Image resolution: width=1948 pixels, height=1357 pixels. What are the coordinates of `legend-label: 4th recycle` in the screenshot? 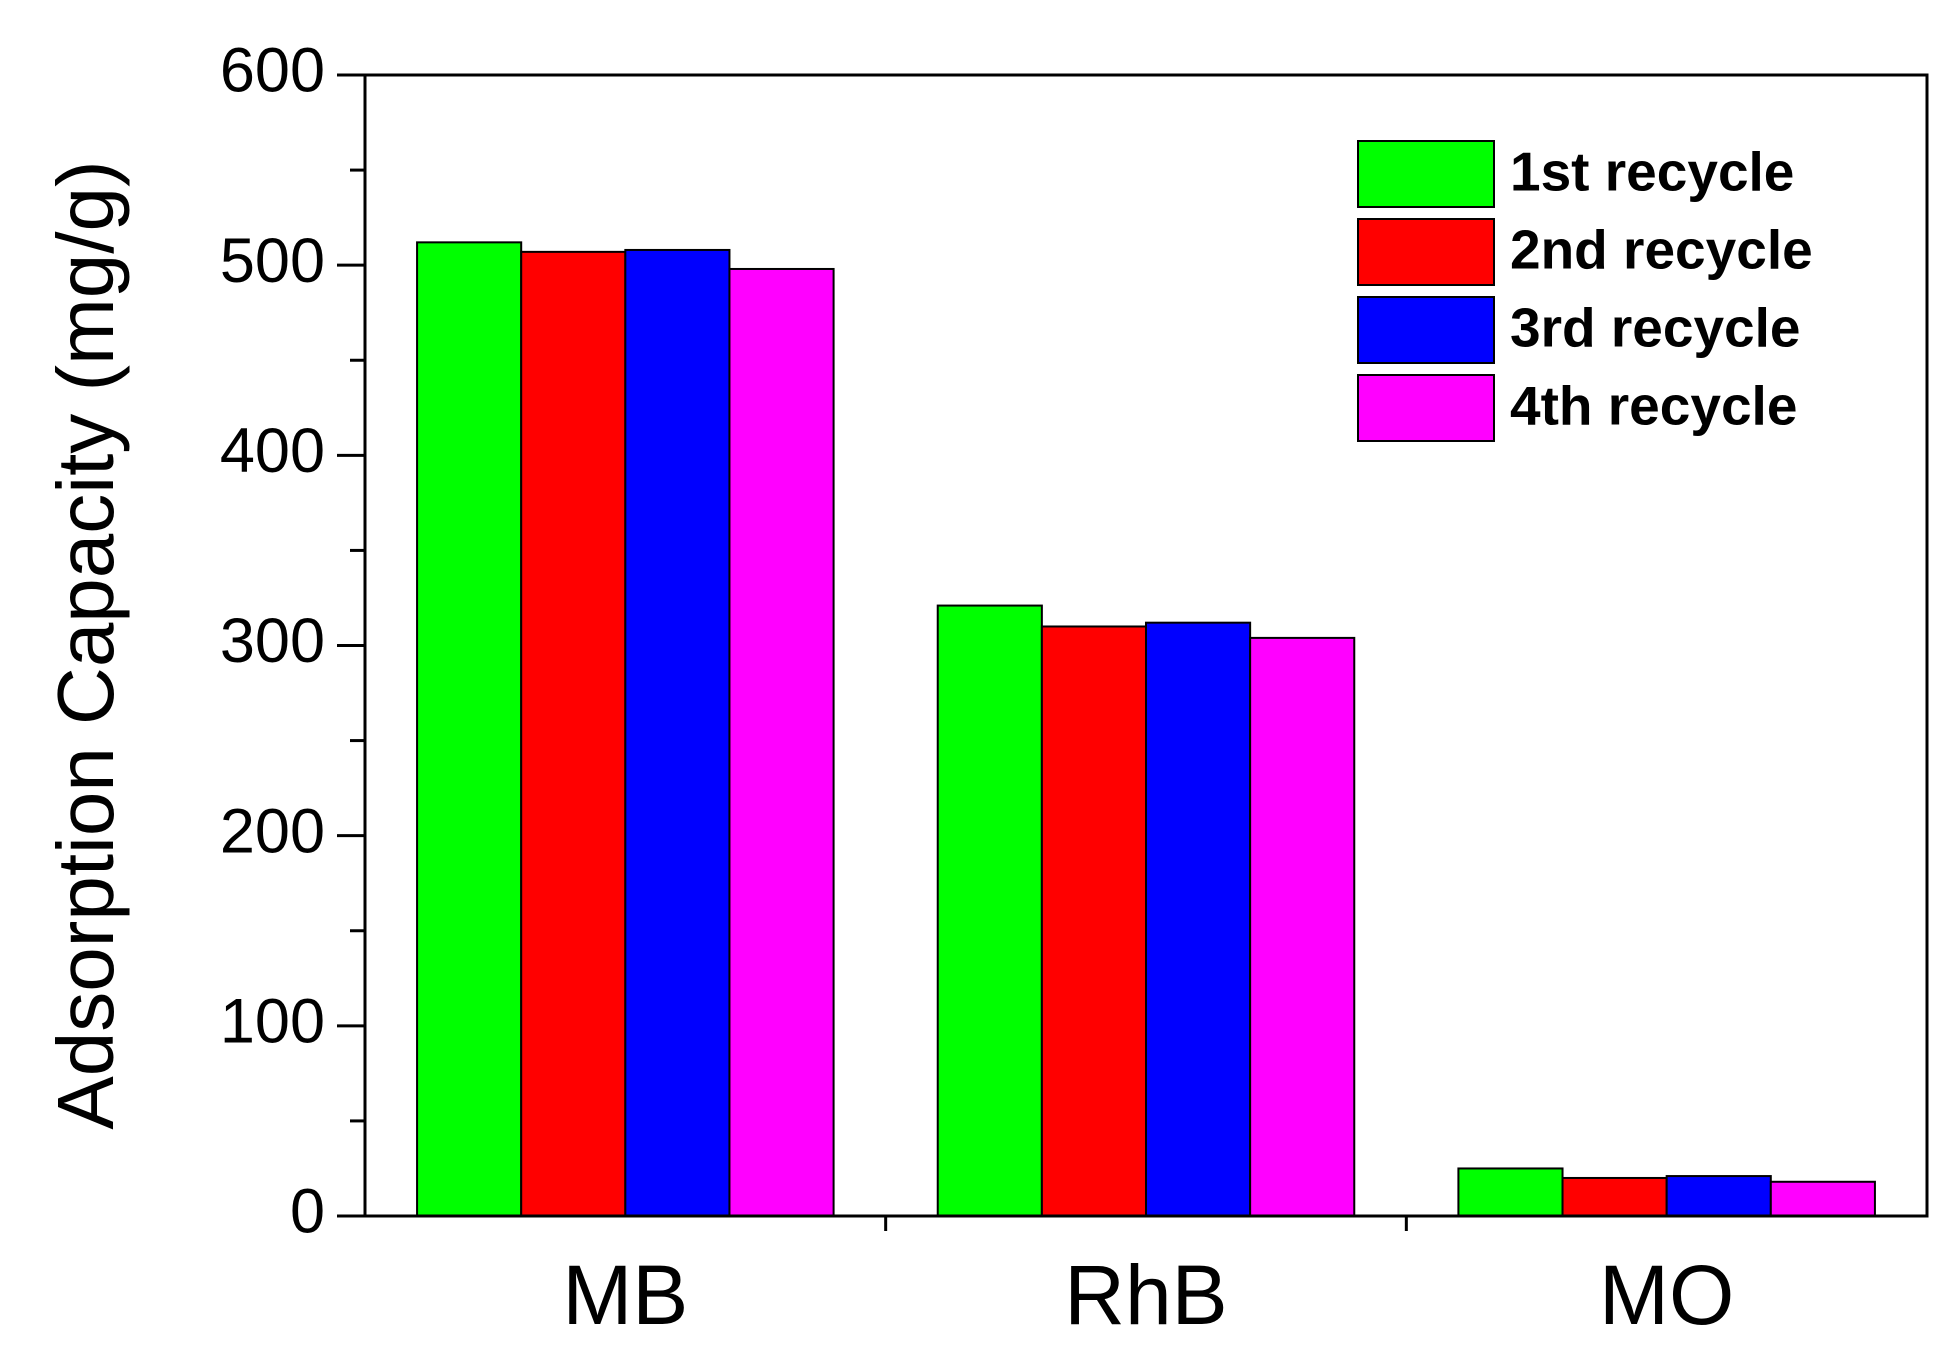 It's located at (1653, 406).